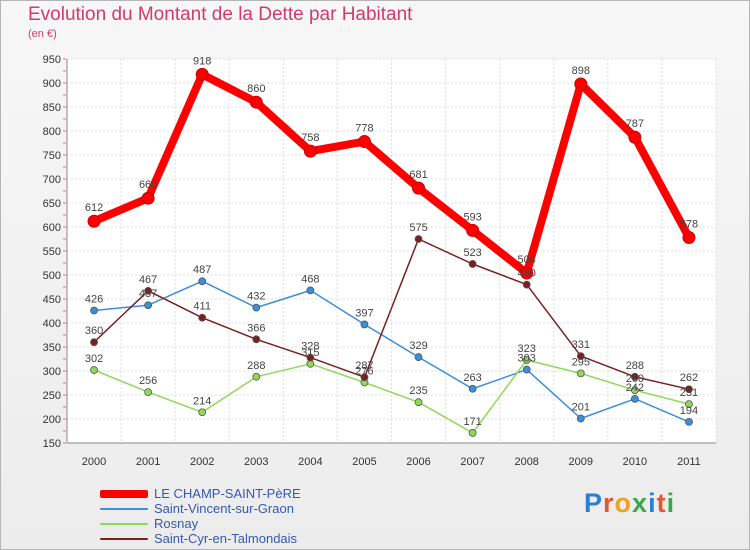 The height and width of the screenshot is (550, 750). I want to click on y-tick-label: 800, so click(52, 132).